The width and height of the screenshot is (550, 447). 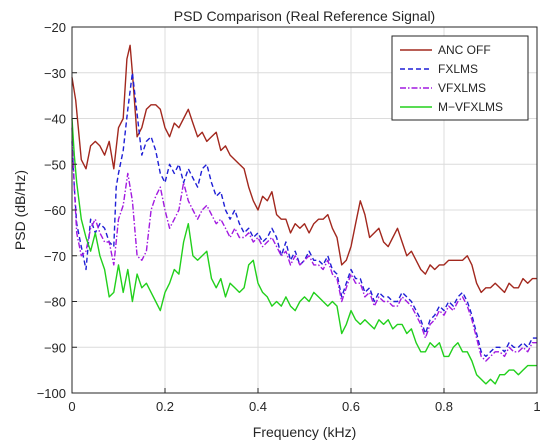 I want to click on legend-label-0: ANC OFF, so click(x=464, y=50).